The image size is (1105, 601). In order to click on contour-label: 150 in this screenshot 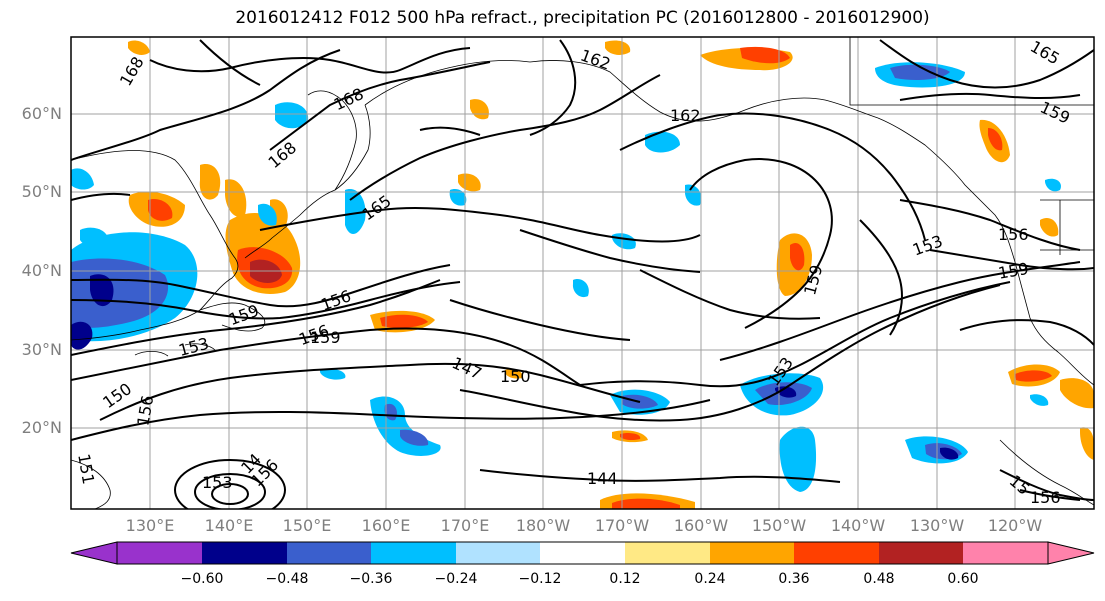, I will do `click(515, 376)`.